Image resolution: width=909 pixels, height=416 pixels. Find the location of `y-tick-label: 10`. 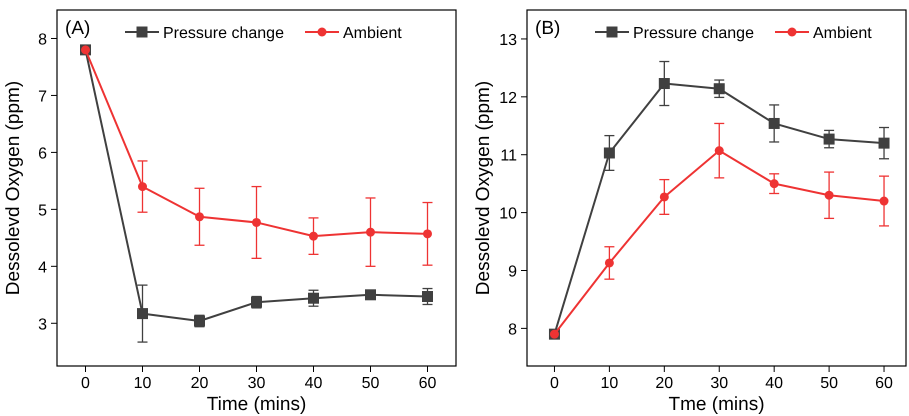

y-tick-label: 10 is located at coordinates (508, 214).